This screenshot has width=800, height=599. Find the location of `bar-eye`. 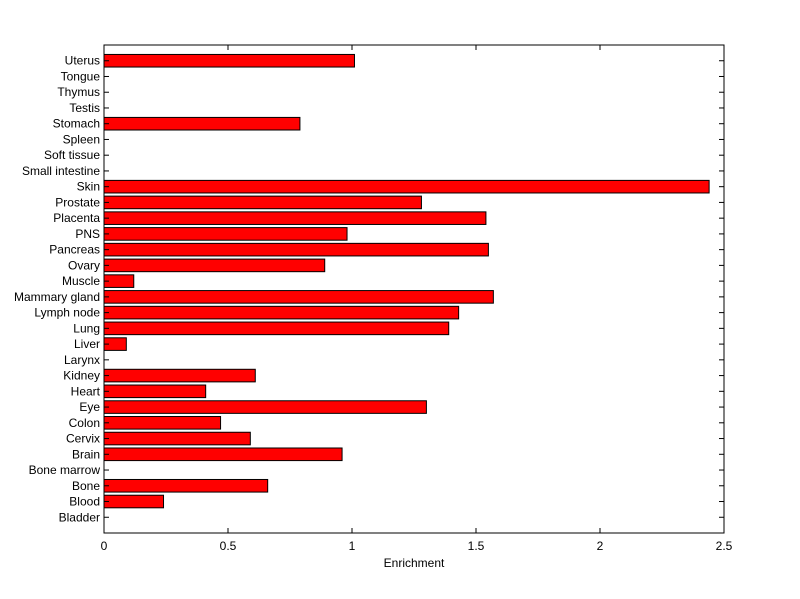

bar-eye is located at coordinates (265, 407).